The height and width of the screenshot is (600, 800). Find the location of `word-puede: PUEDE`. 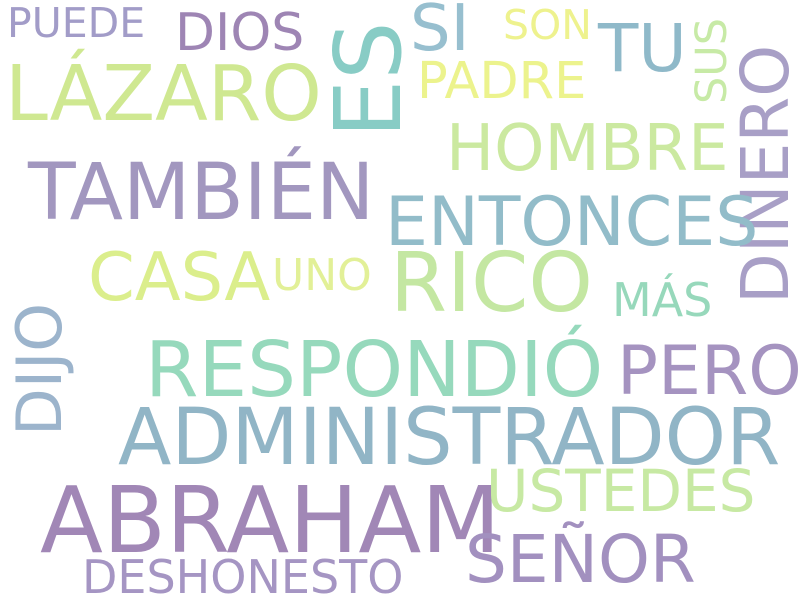

word-puede: PUEDE is located at coordinates (76, 23).